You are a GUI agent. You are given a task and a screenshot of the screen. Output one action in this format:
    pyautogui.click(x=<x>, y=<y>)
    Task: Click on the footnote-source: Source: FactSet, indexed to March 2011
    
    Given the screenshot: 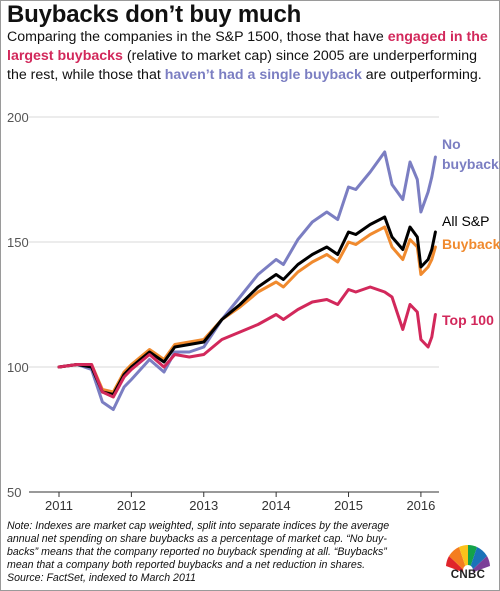 What is the action you would take?
    pyautogui.click(x=101, y=578)
    